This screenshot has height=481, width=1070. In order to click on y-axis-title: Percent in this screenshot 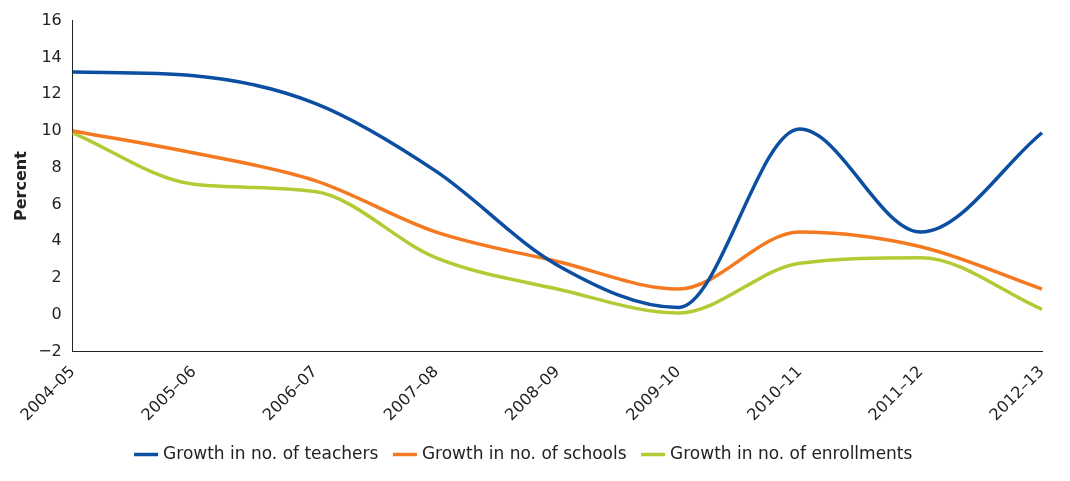, I will do `click(20, 186)`.